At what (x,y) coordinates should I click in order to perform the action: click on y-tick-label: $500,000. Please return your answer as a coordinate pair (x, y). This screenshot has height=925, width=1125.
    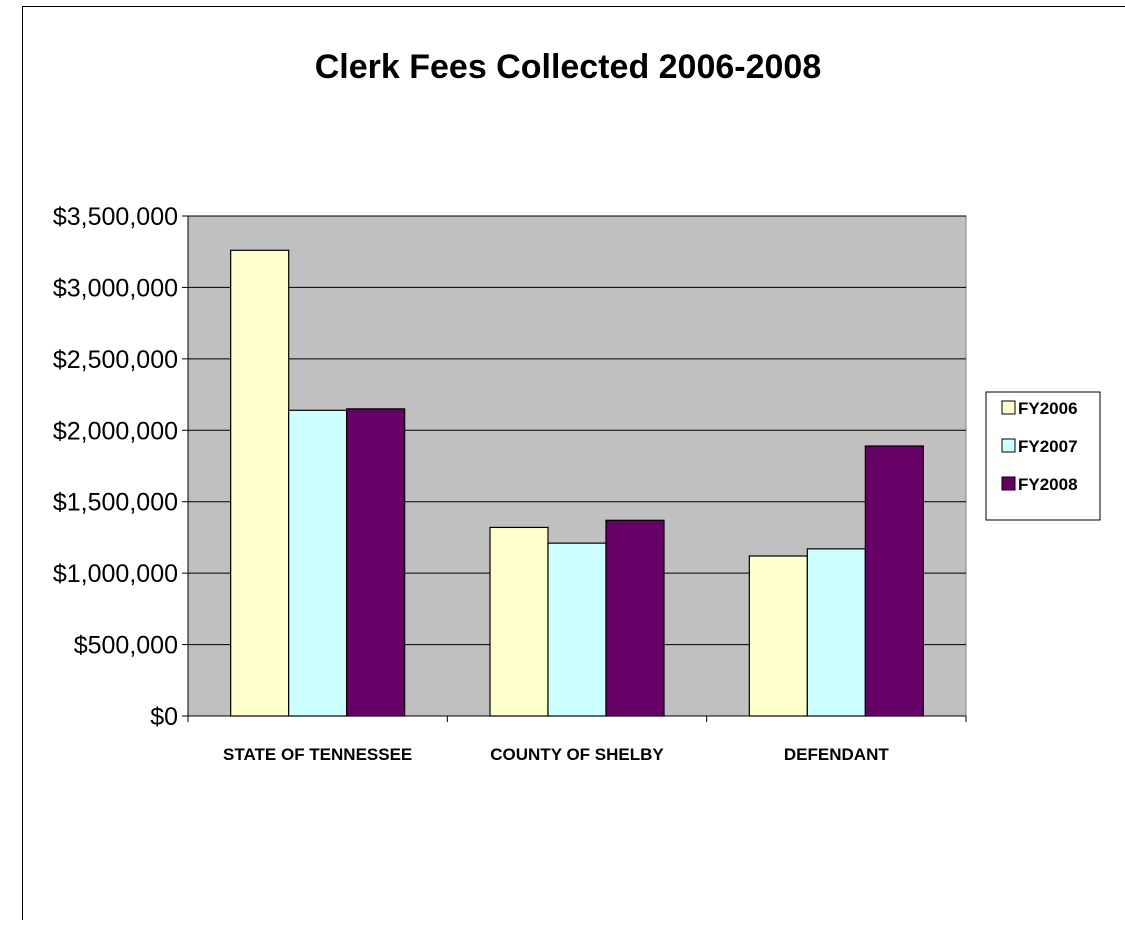
    Looking at the image, I should click on (126, 646).